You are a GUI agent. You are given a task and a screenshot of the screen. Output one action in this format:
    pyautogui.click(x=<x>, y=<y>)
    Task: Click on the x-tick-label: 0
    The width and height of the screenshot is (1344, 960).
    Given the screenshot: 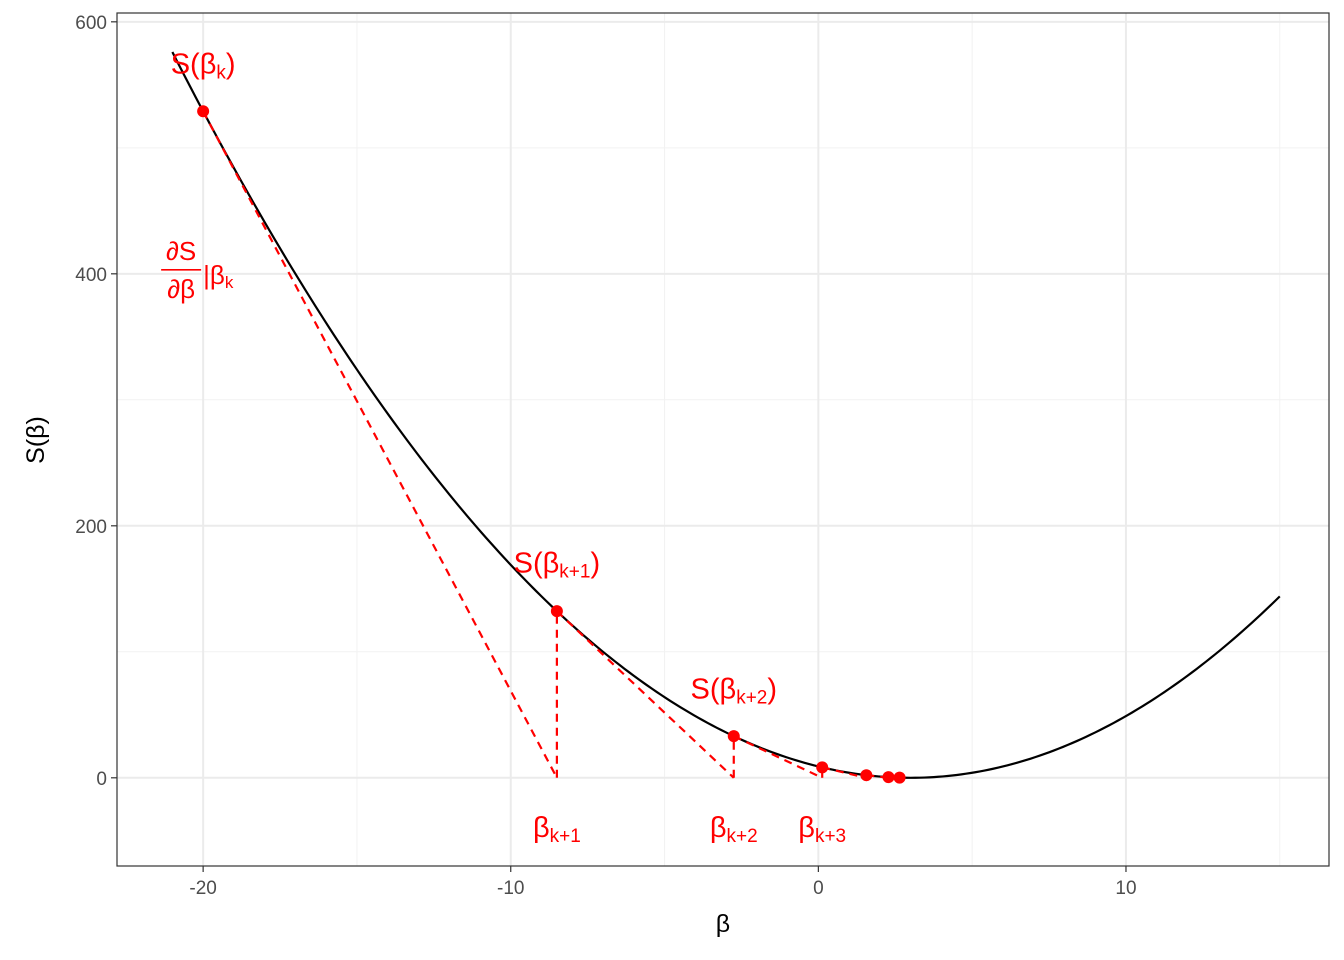 What is the action you would take?
    pyautogui.click(x=818, y=888)
    